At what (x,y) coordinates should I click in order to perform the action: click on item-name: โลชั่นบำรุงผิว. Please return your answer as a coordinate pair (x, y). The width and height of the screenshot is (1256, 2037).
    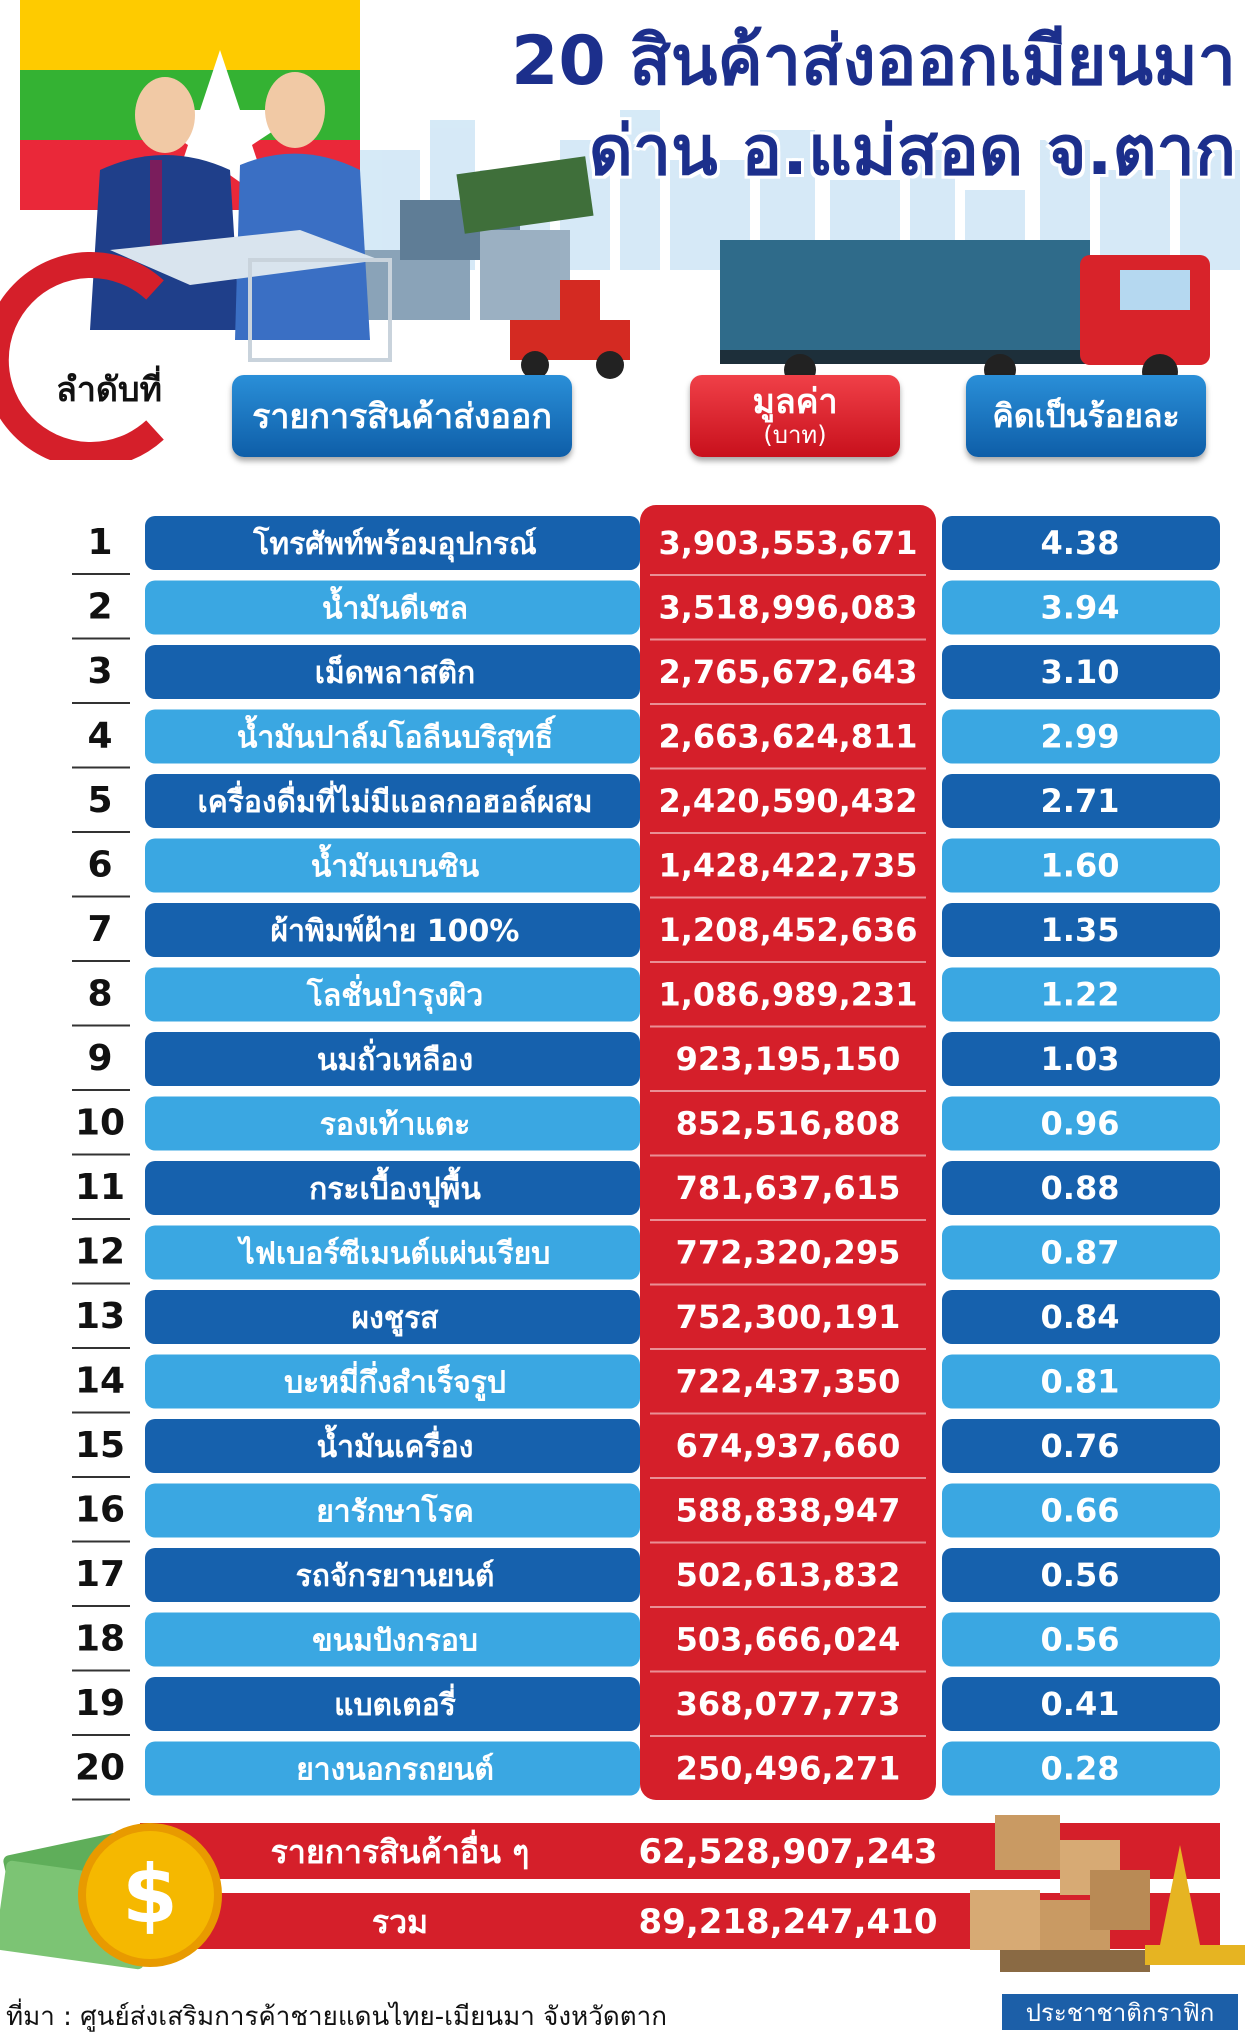
    Looking at the image, I should click on (394, 994).